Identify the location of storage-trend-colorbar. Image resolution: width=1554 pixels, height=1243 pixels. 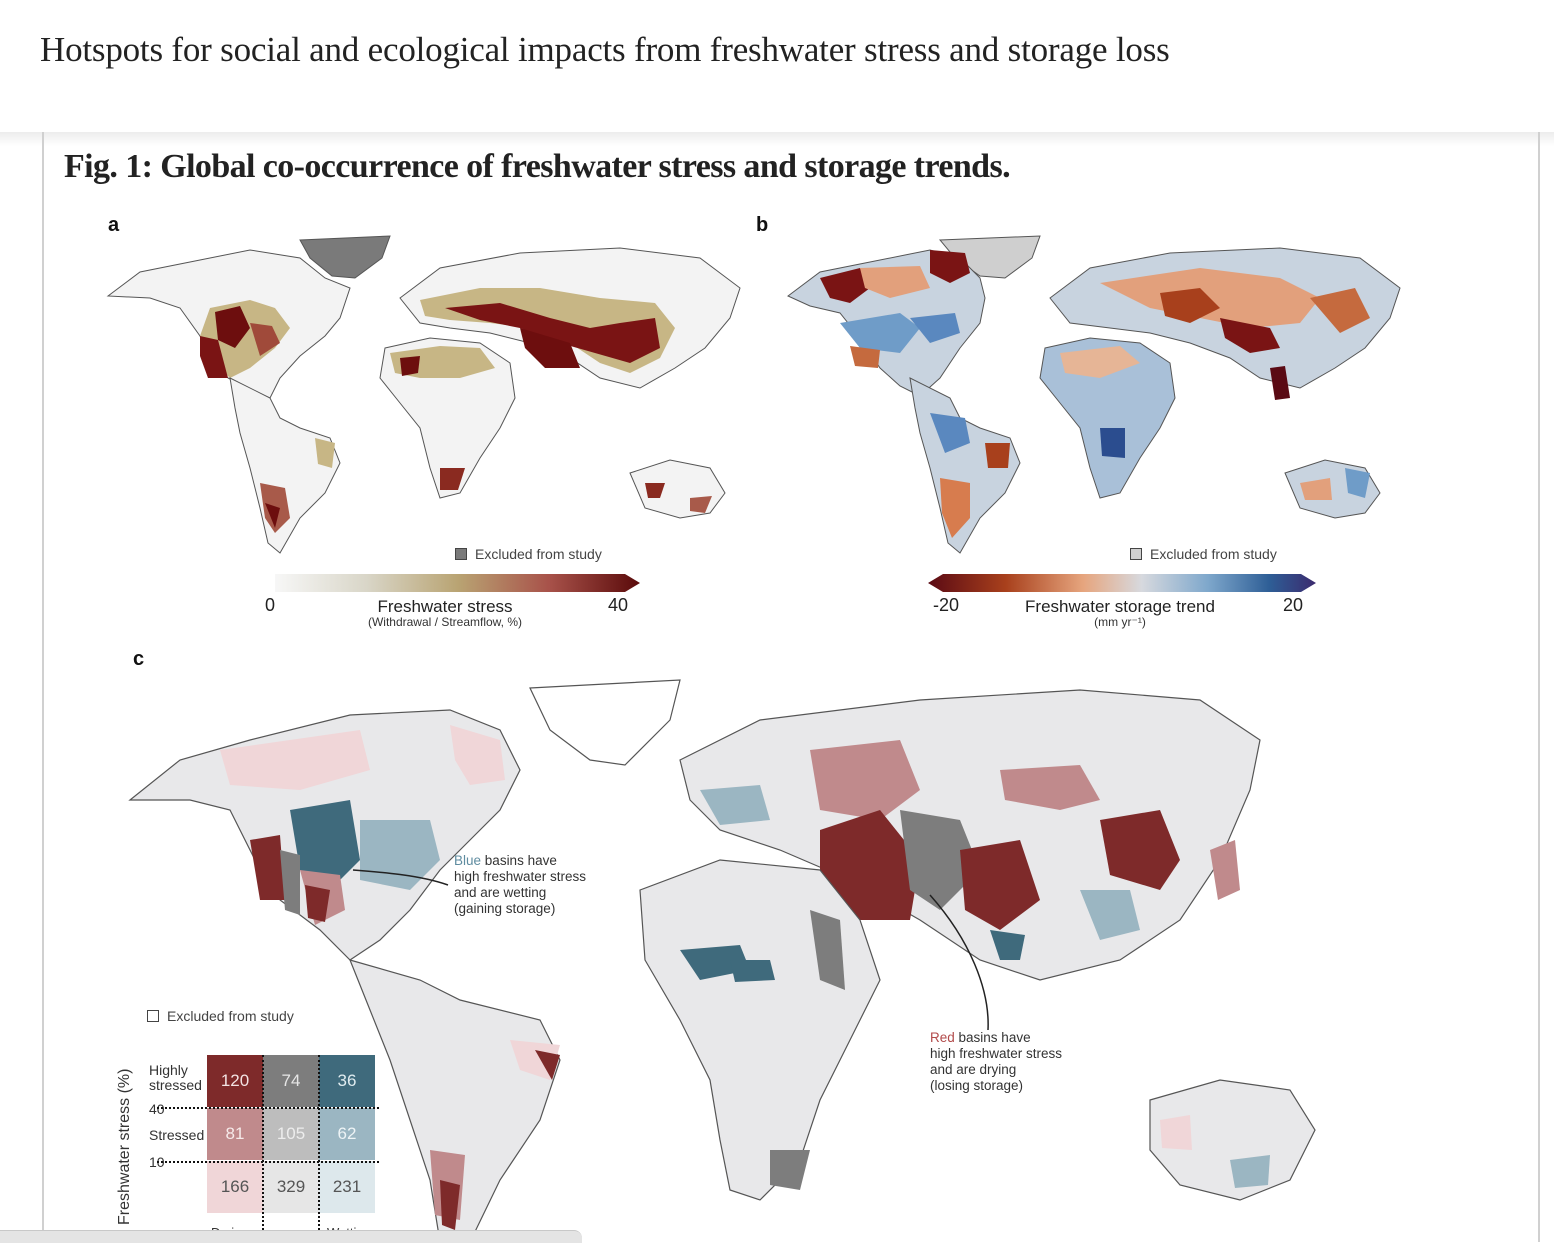
(1122, 583).